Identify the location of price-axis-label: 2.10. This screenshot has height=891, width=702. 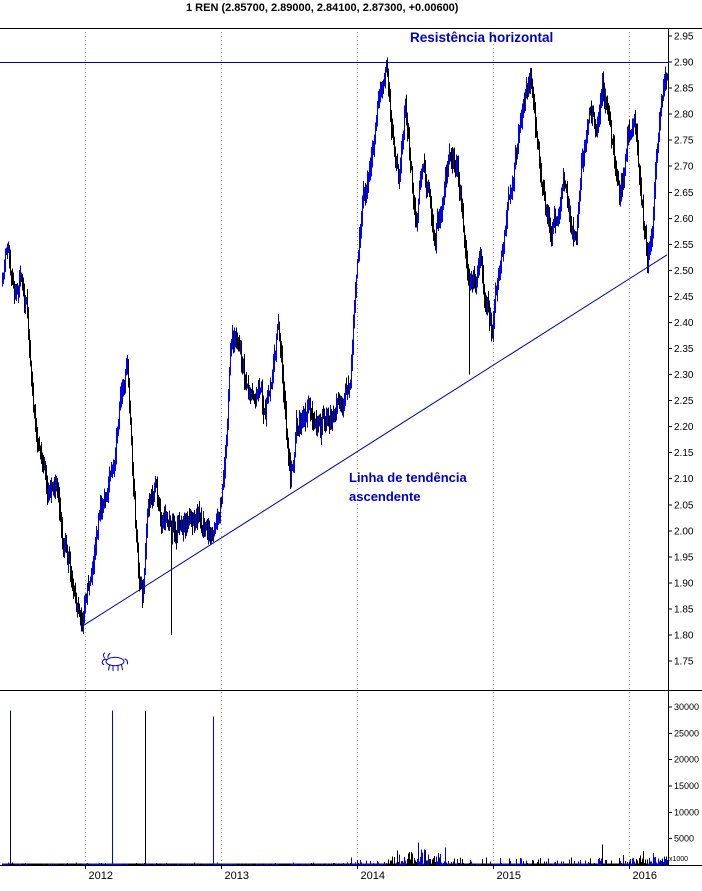
(684, 479).